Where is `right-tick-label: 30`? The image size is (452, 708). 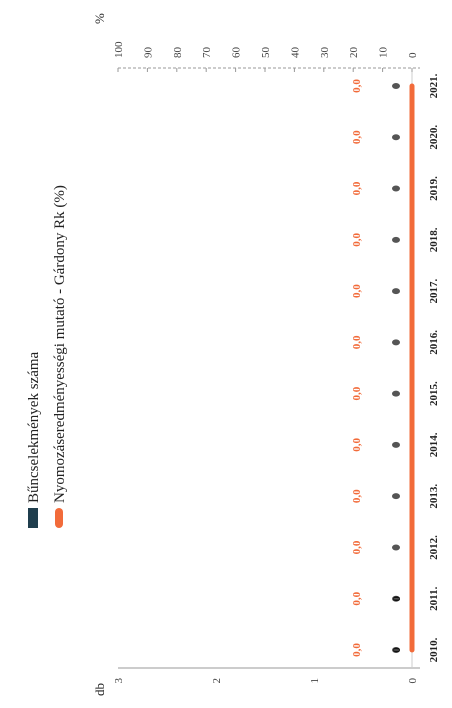
right-tick-label: 30 is located at coordinates (325, 53).